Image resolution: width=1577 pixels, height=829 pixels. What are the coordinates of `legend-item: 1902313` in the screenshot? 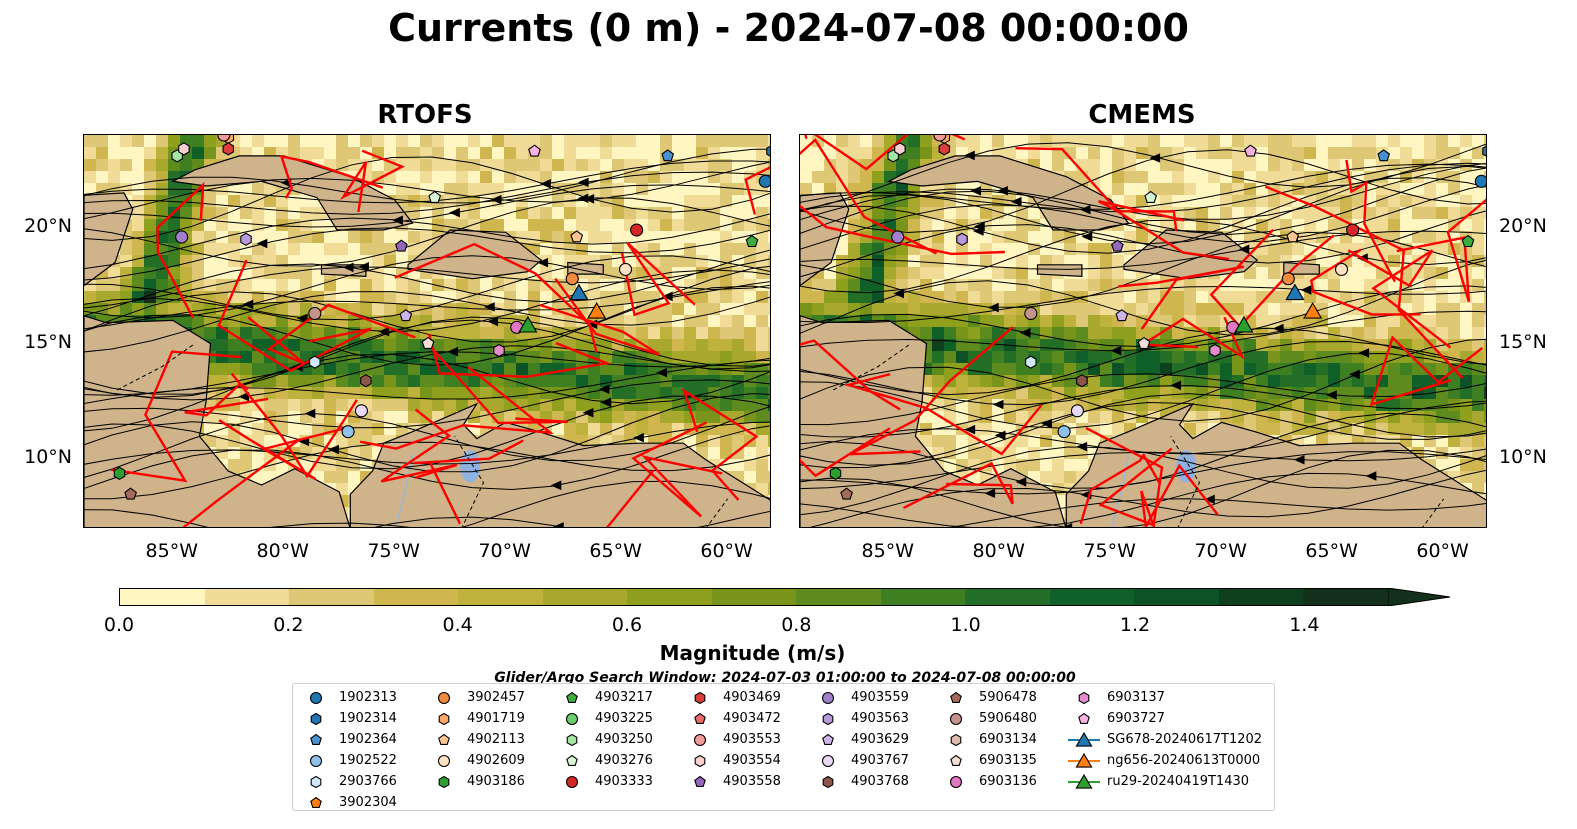 It's located at (348, 697).